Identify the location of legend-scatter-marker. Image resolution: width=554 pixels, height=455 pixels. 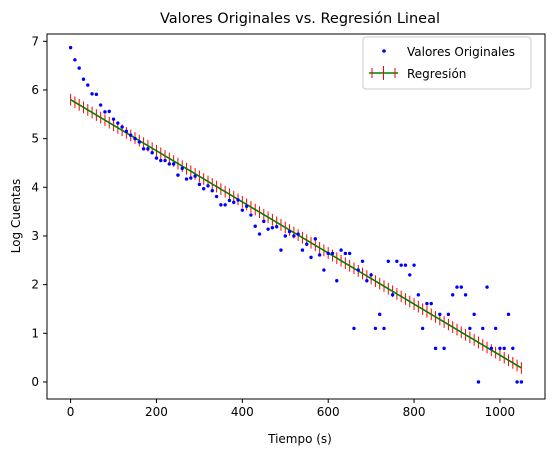
(384, 51).